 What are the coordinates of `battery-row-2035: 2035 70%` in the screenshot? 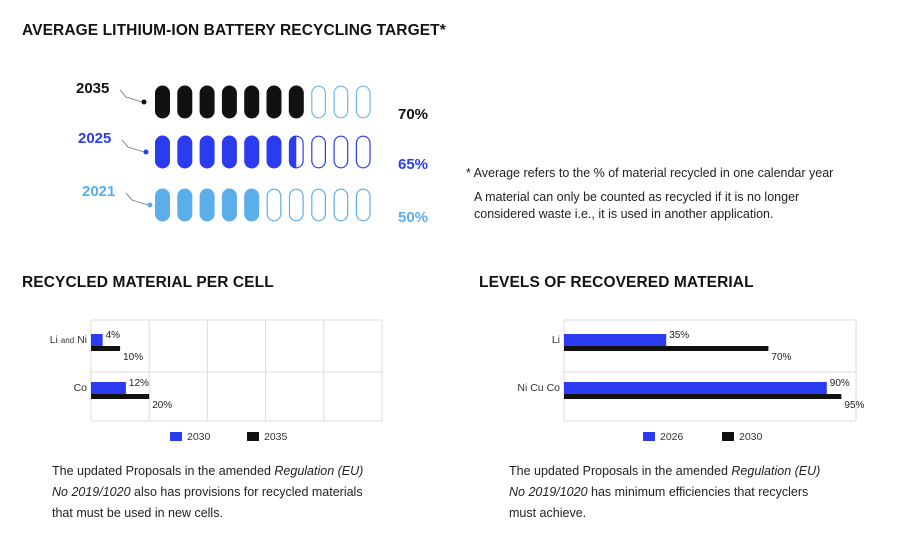 It's located at (252, 101).